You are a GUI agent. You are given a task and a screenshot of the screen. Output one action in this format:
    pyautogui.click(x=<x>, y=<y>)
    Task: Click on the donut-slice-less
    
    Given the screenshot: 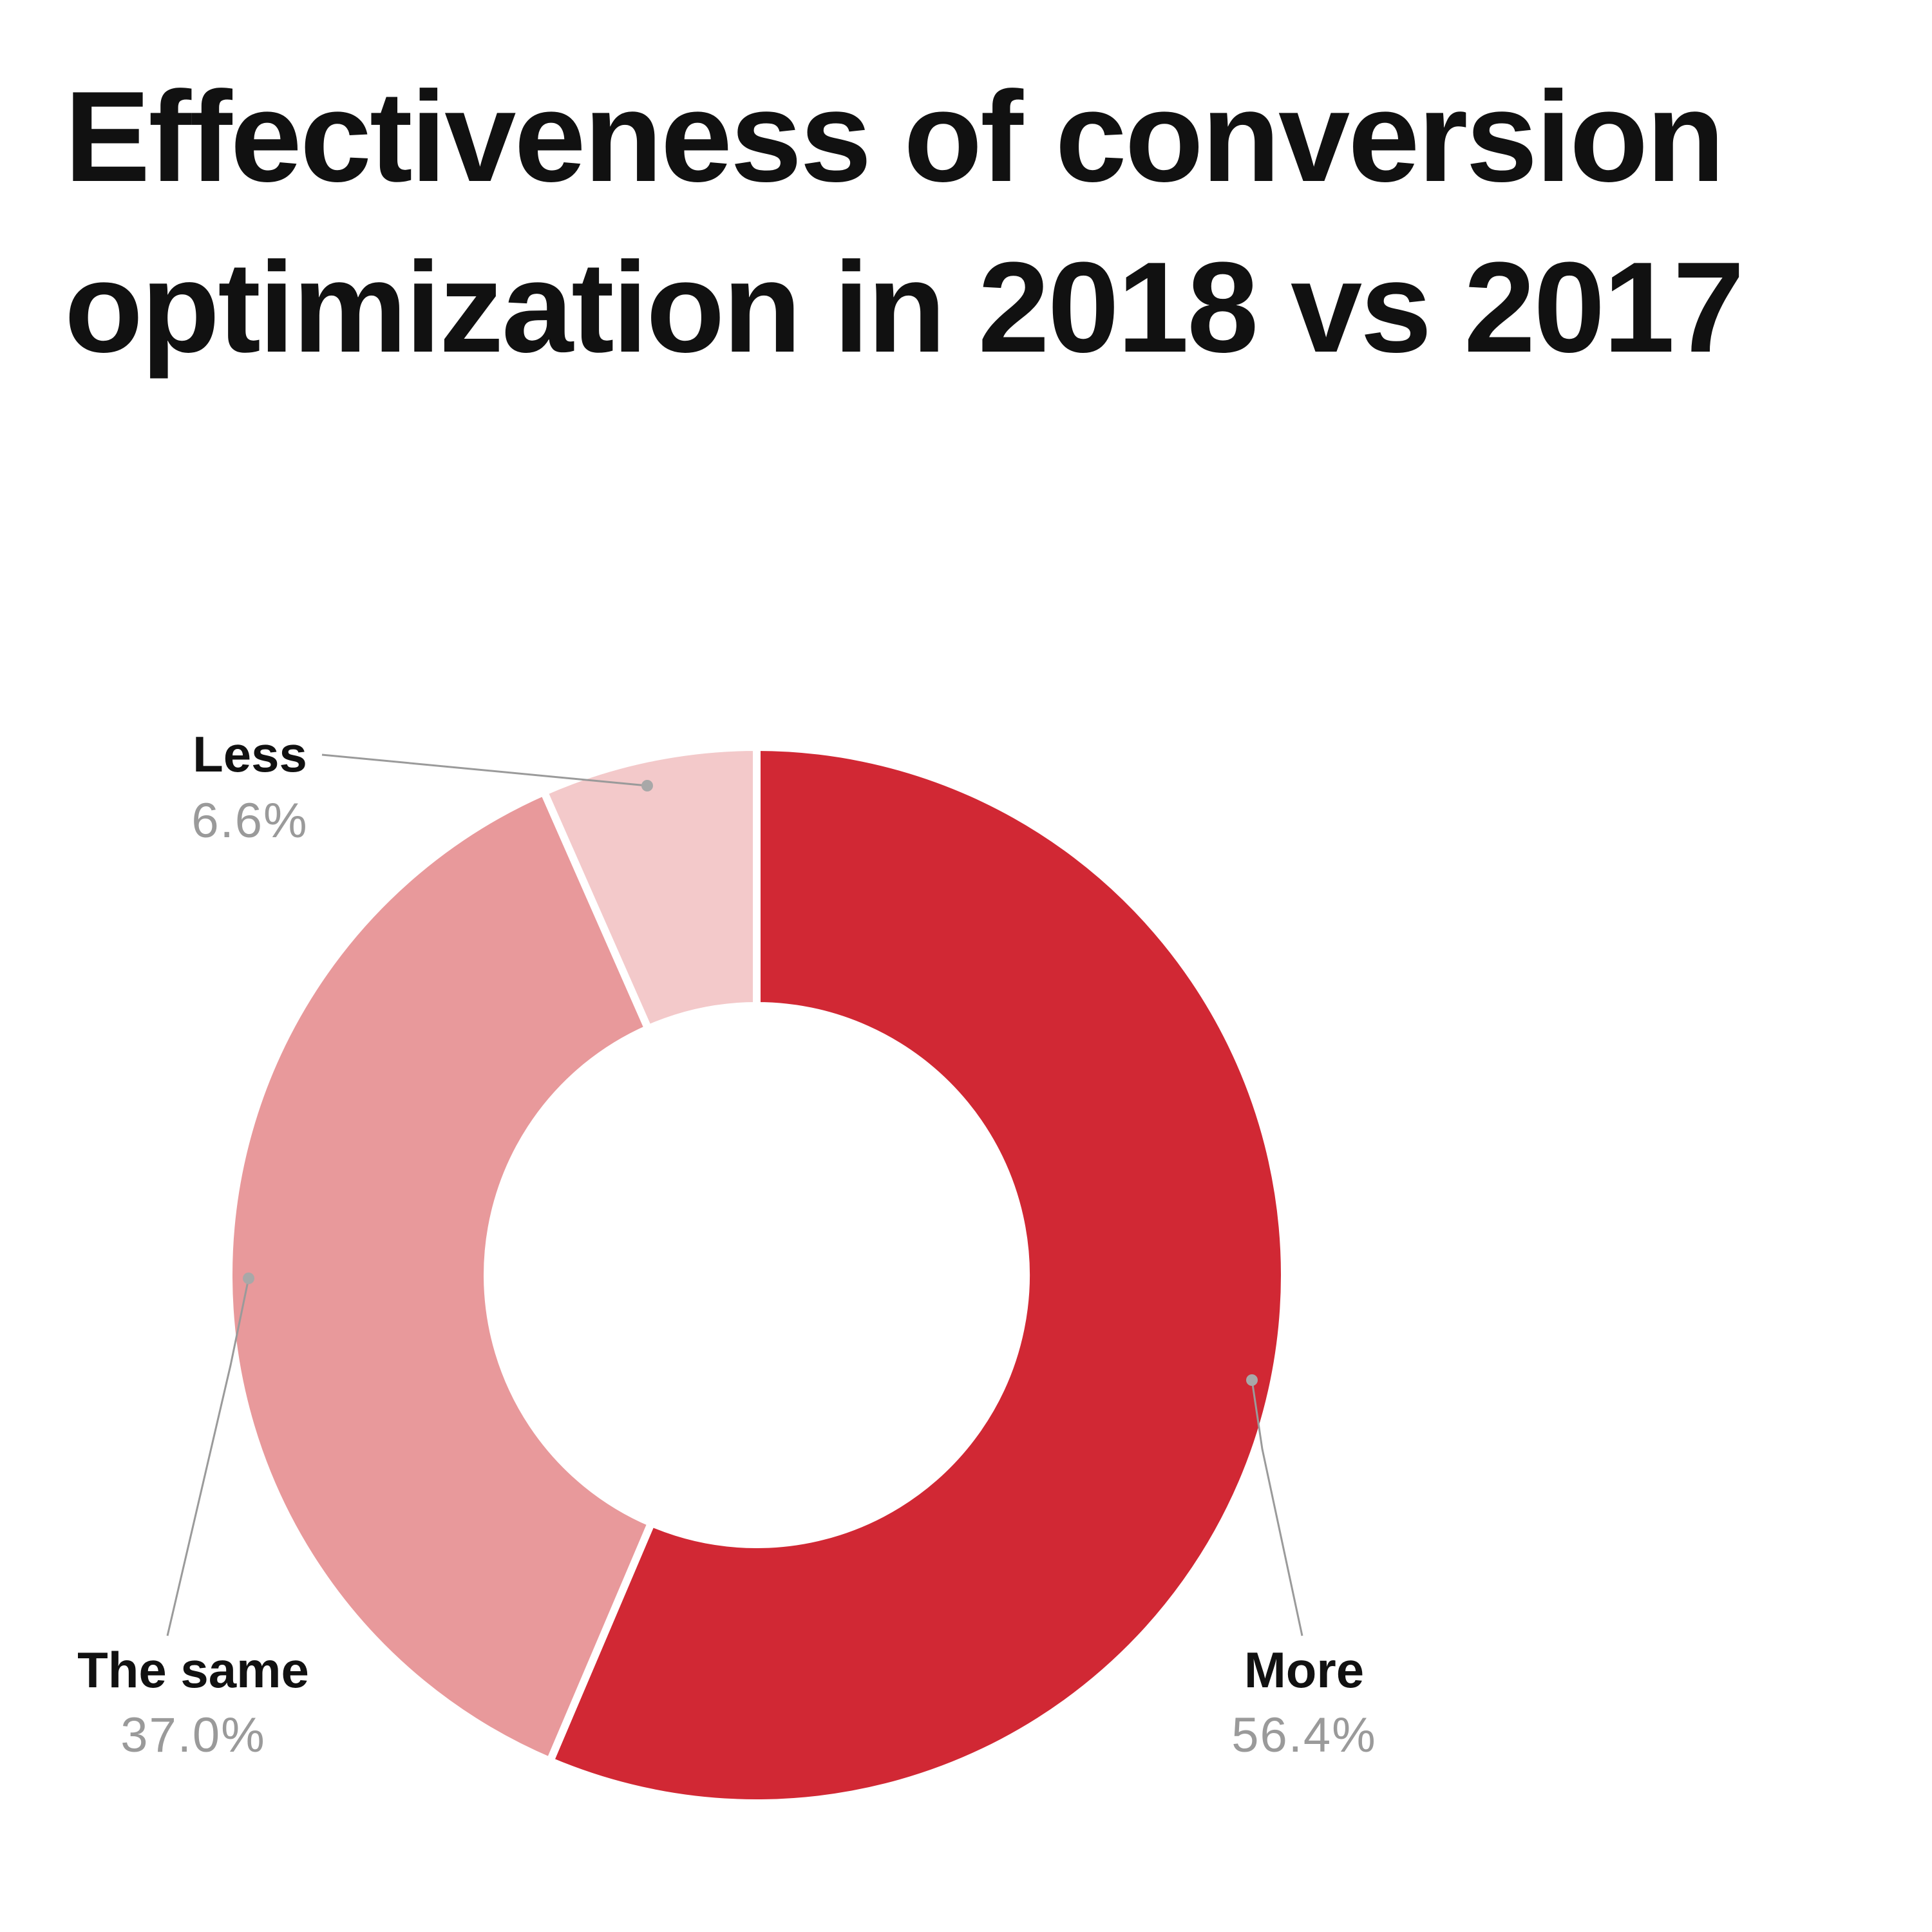 What is the action you would take?
    pyautogui.click(x=651, y=888)
    